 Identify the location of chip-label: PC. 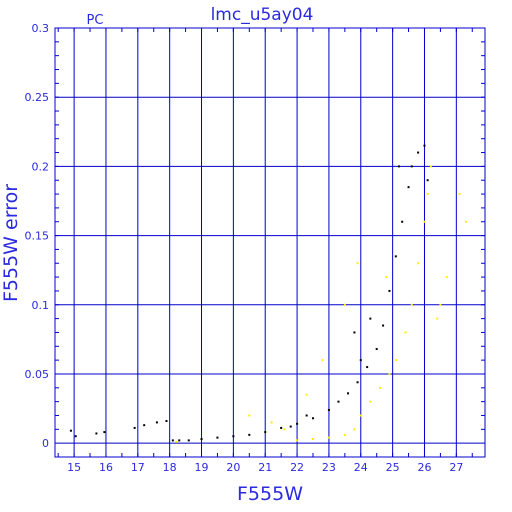
(95, 20).